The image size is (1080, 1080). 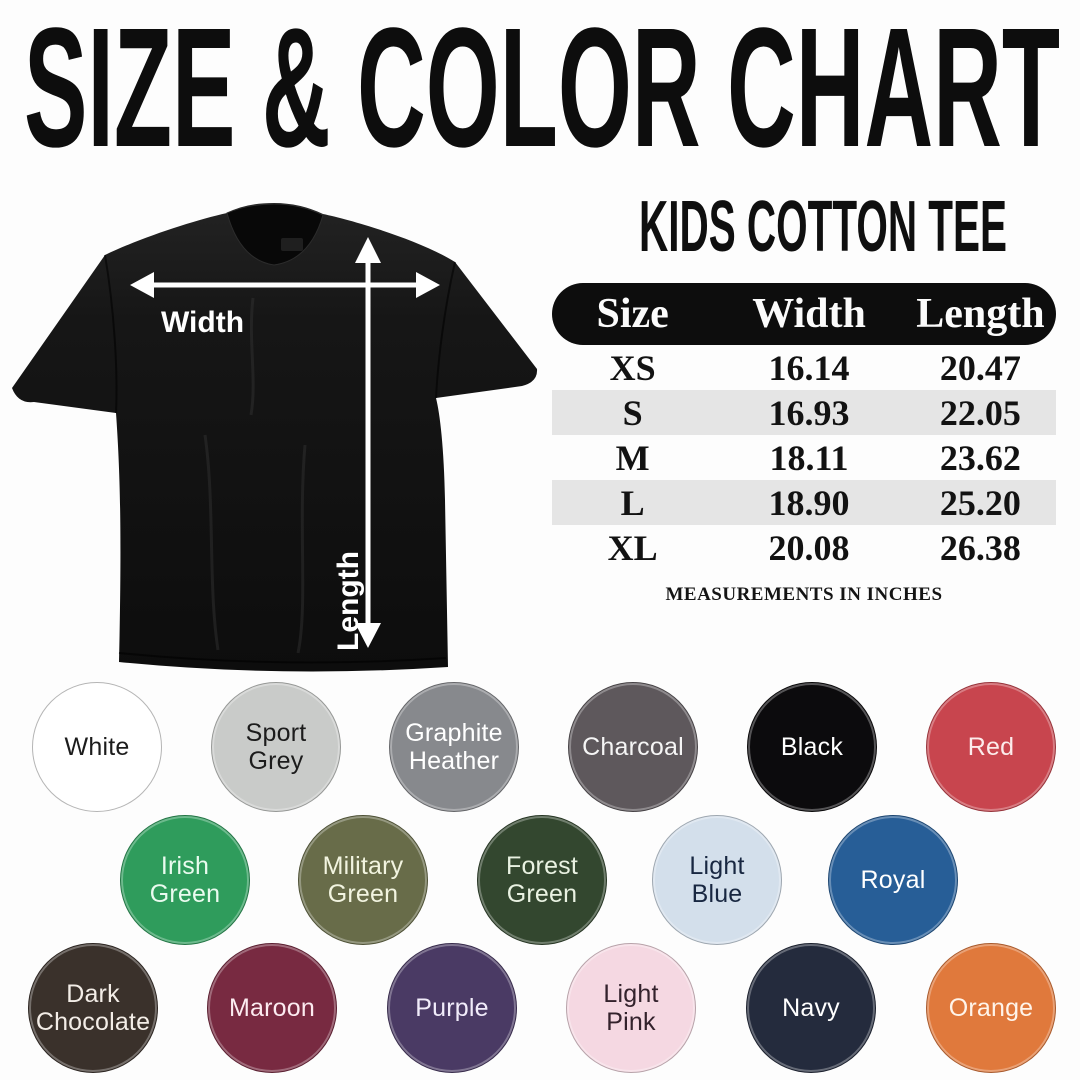 What do you see at coordinates (632, 457) in the screenshot?
I see `cell-size: M` at bounding box center [632, 457].